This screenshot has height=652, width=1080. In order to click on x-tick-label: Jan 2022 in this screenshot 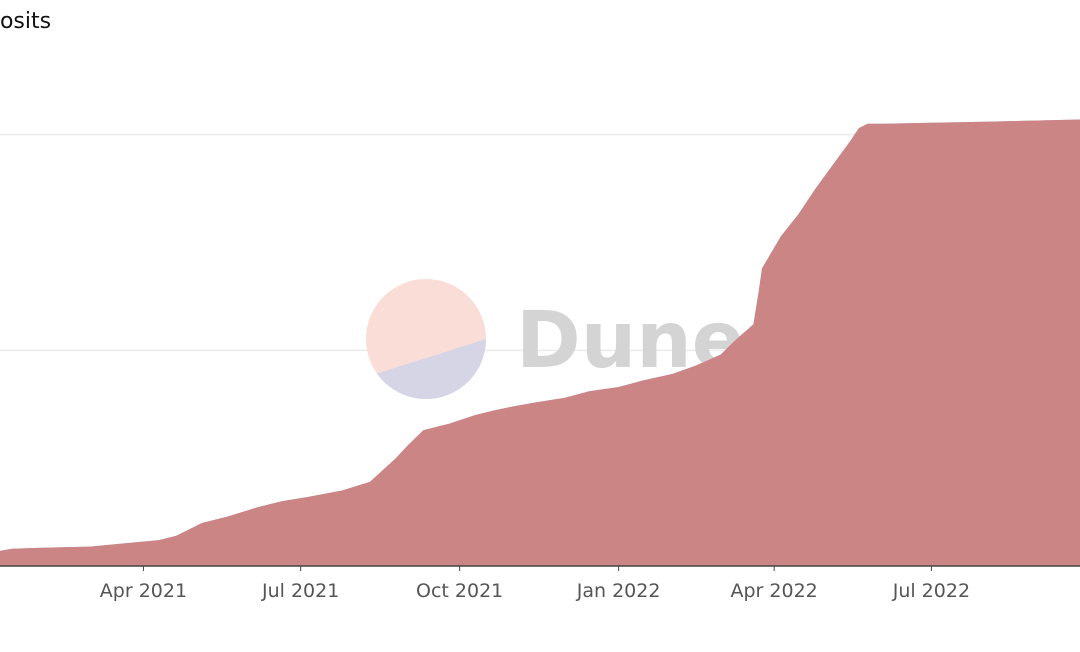, I will do `click(618, 591)`.